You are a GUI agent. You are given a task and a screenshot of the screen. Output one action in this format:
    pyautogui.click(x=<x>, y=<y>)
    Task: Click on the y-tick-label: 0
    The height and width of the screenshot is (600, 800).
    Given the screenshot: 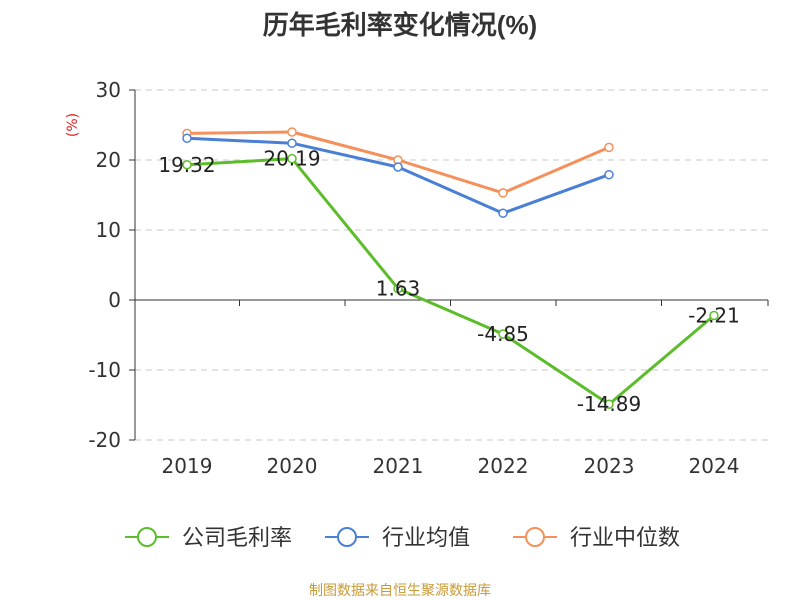 What is the action you would take?
    pyautogui.click(x=114, y=300)
    